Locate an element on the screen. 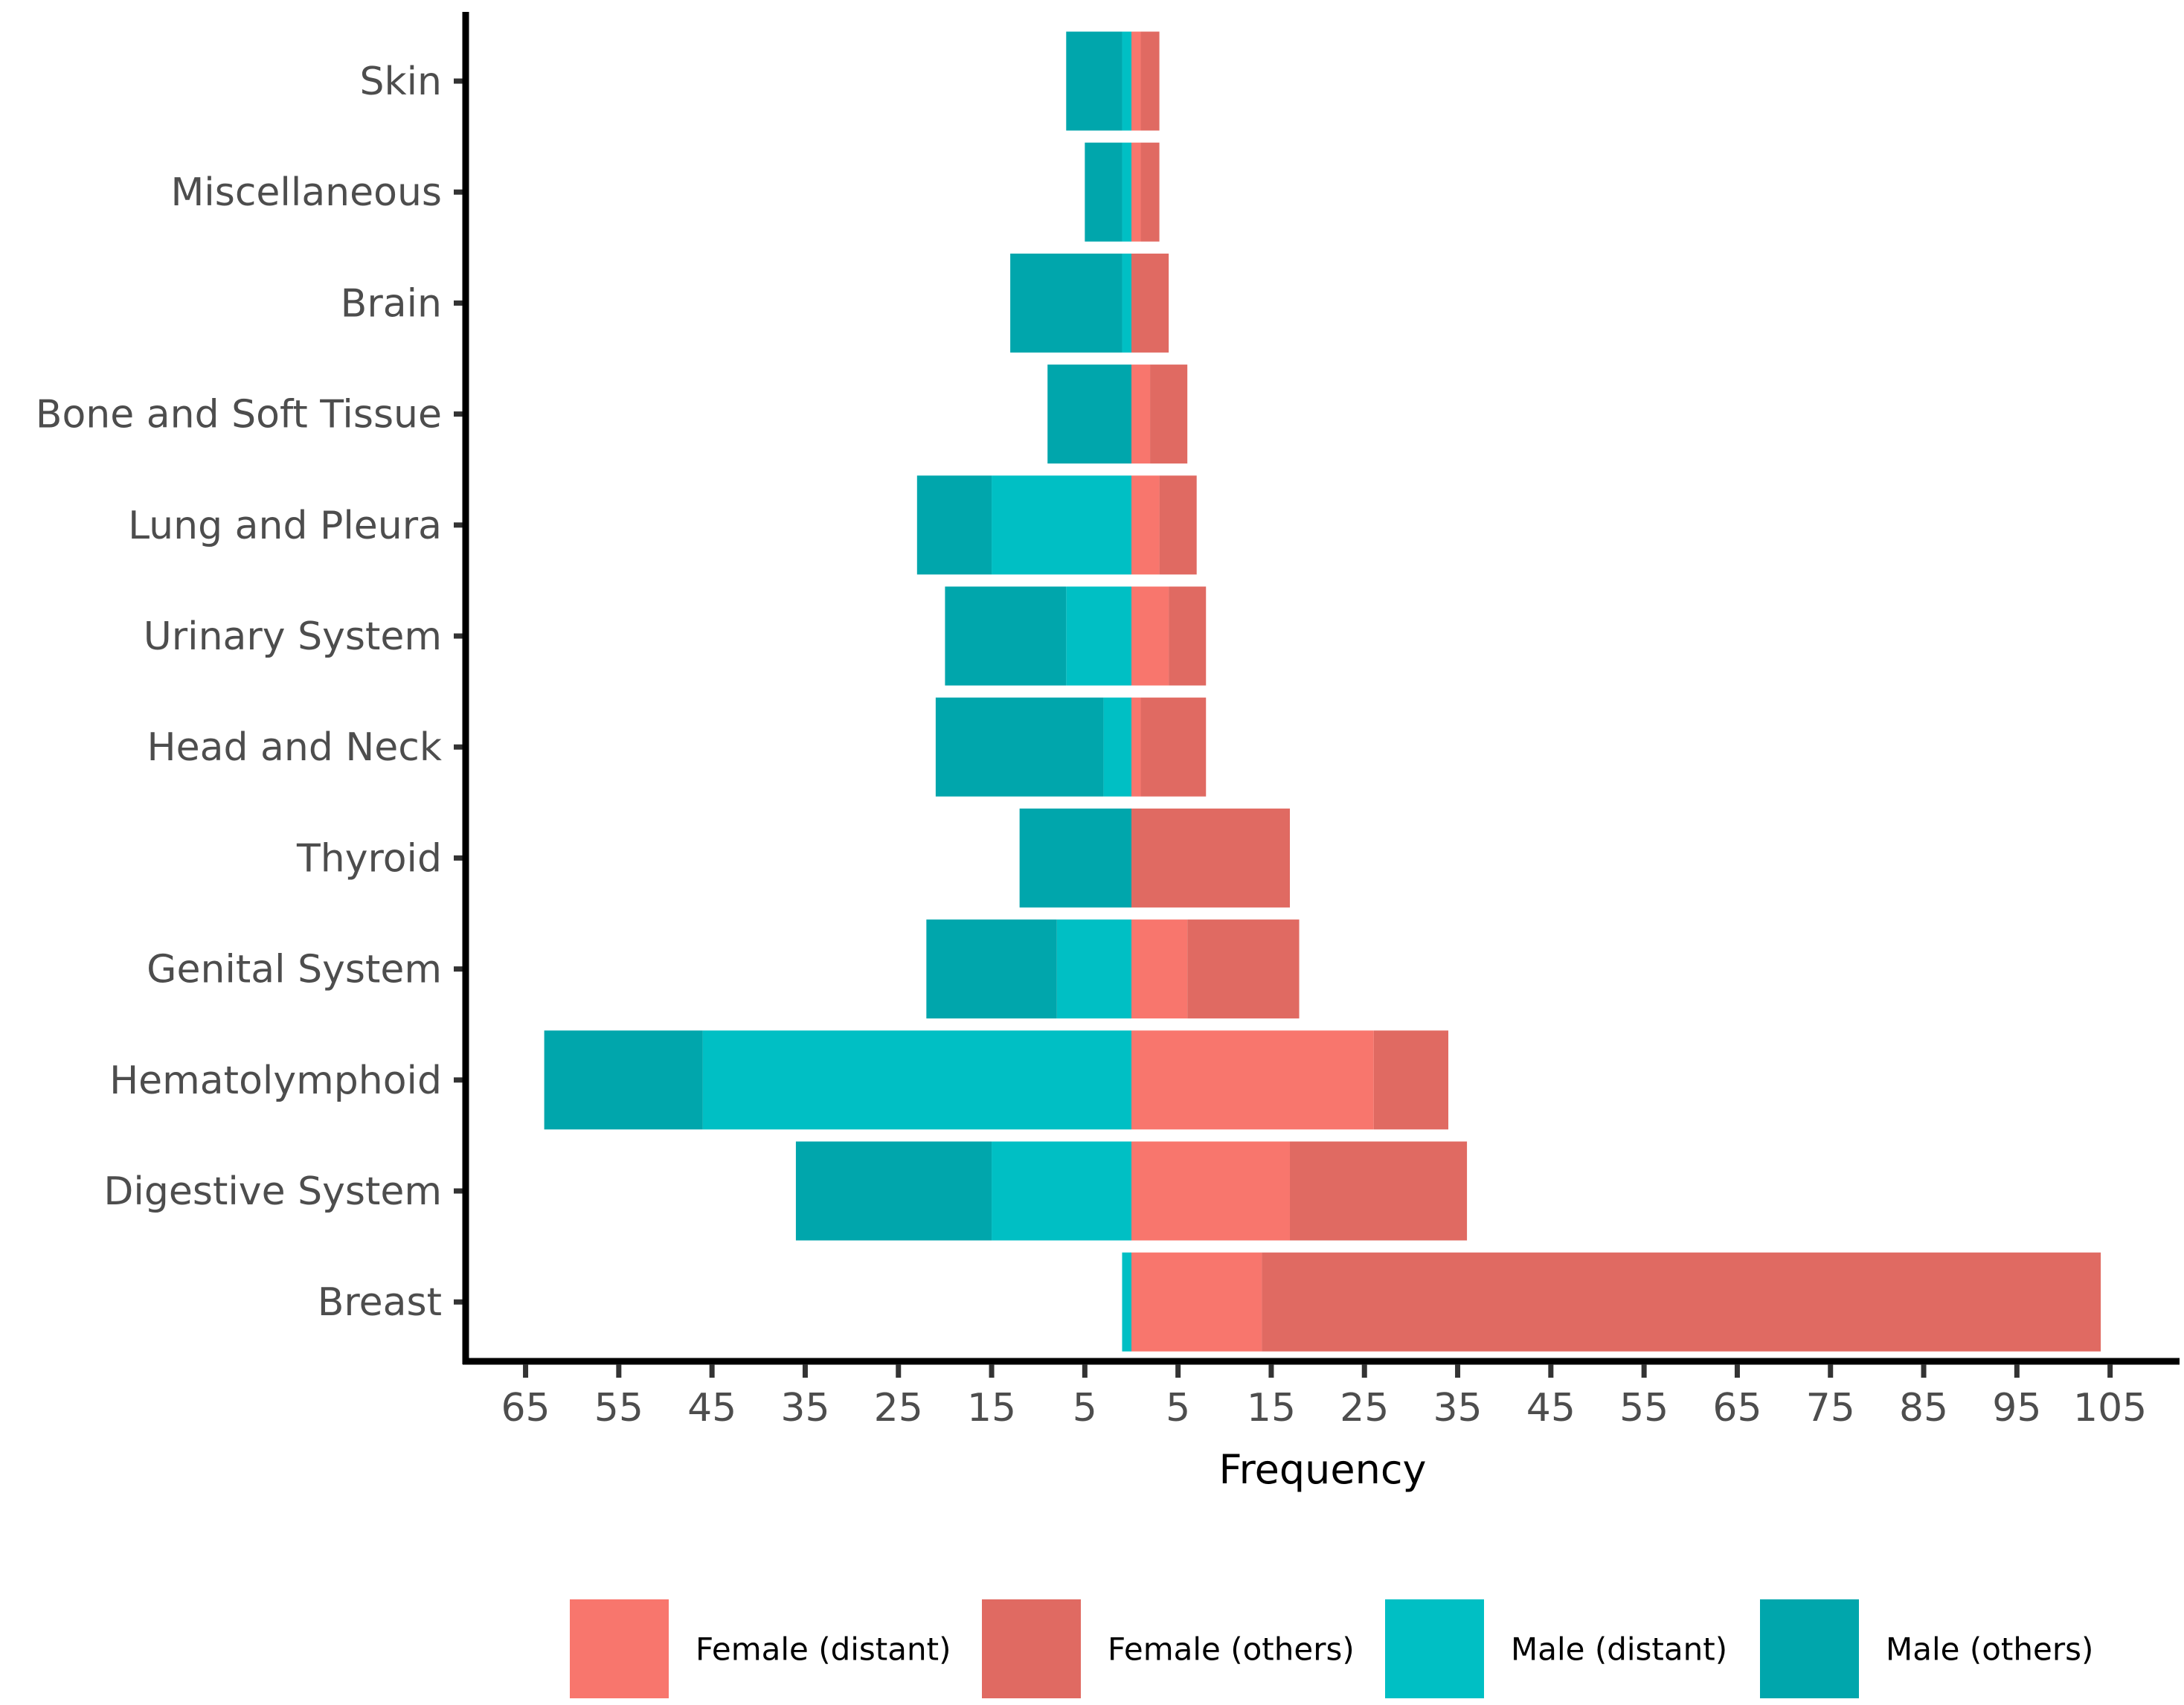 The image size is (2184, 1705). x-tick-label-3: 35 is located at coordinates (805, 1408).